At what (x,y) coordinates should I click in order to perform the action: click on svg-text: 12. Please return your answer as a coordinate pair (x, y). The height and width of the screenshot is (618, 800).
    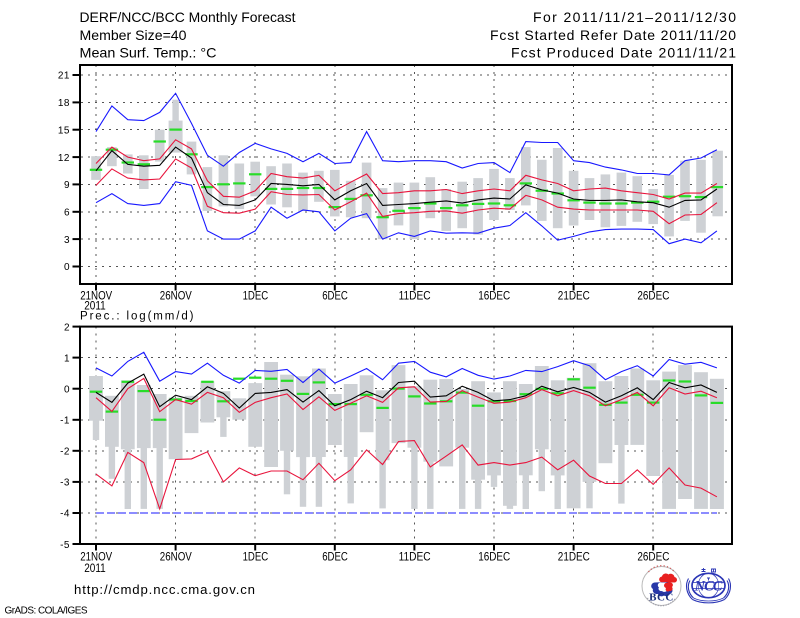
    Looking at the image, I should click on (64, 158).